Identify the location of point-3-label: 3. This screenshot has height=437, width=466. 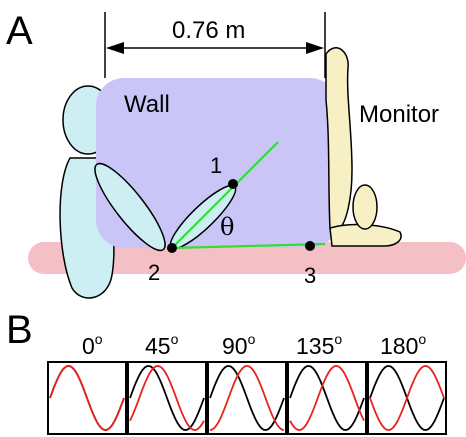
(310, 275).